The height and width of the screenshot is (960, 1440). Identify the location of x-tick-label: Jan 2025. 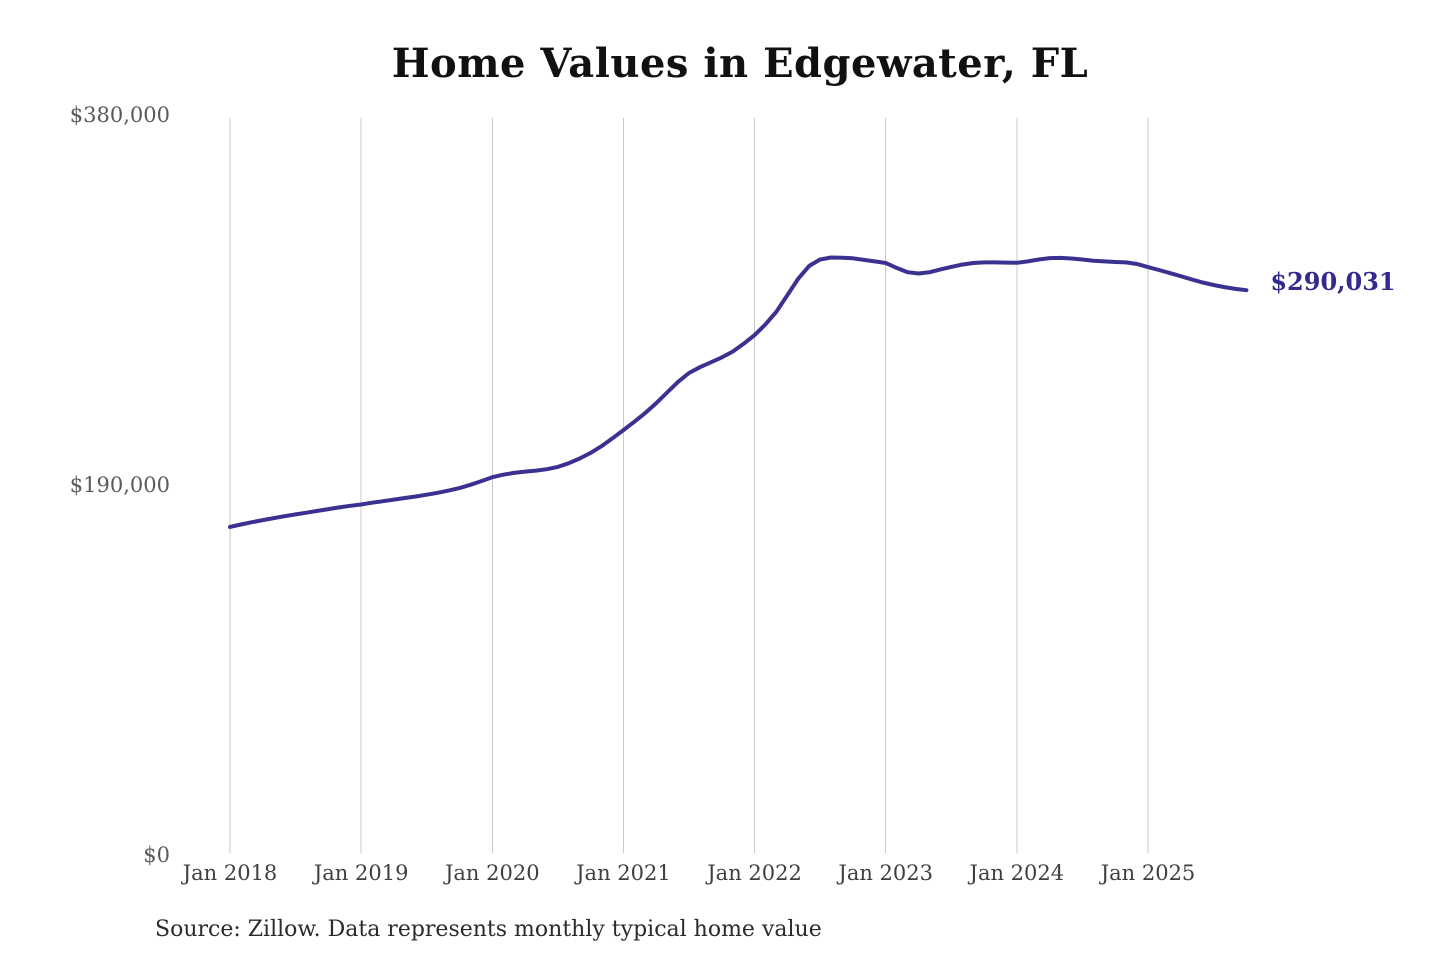
(1148, 873).